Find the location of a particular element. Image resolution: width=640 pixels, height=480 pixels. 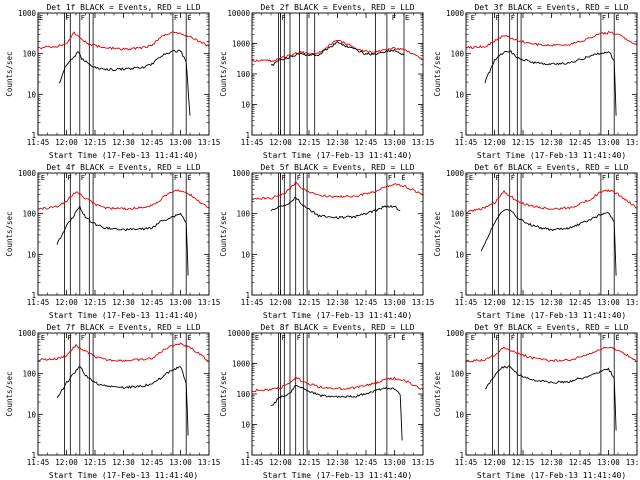

chart-title: Det 1f BLACK = Events, RED = LLD is located at coordinates (123, 7).